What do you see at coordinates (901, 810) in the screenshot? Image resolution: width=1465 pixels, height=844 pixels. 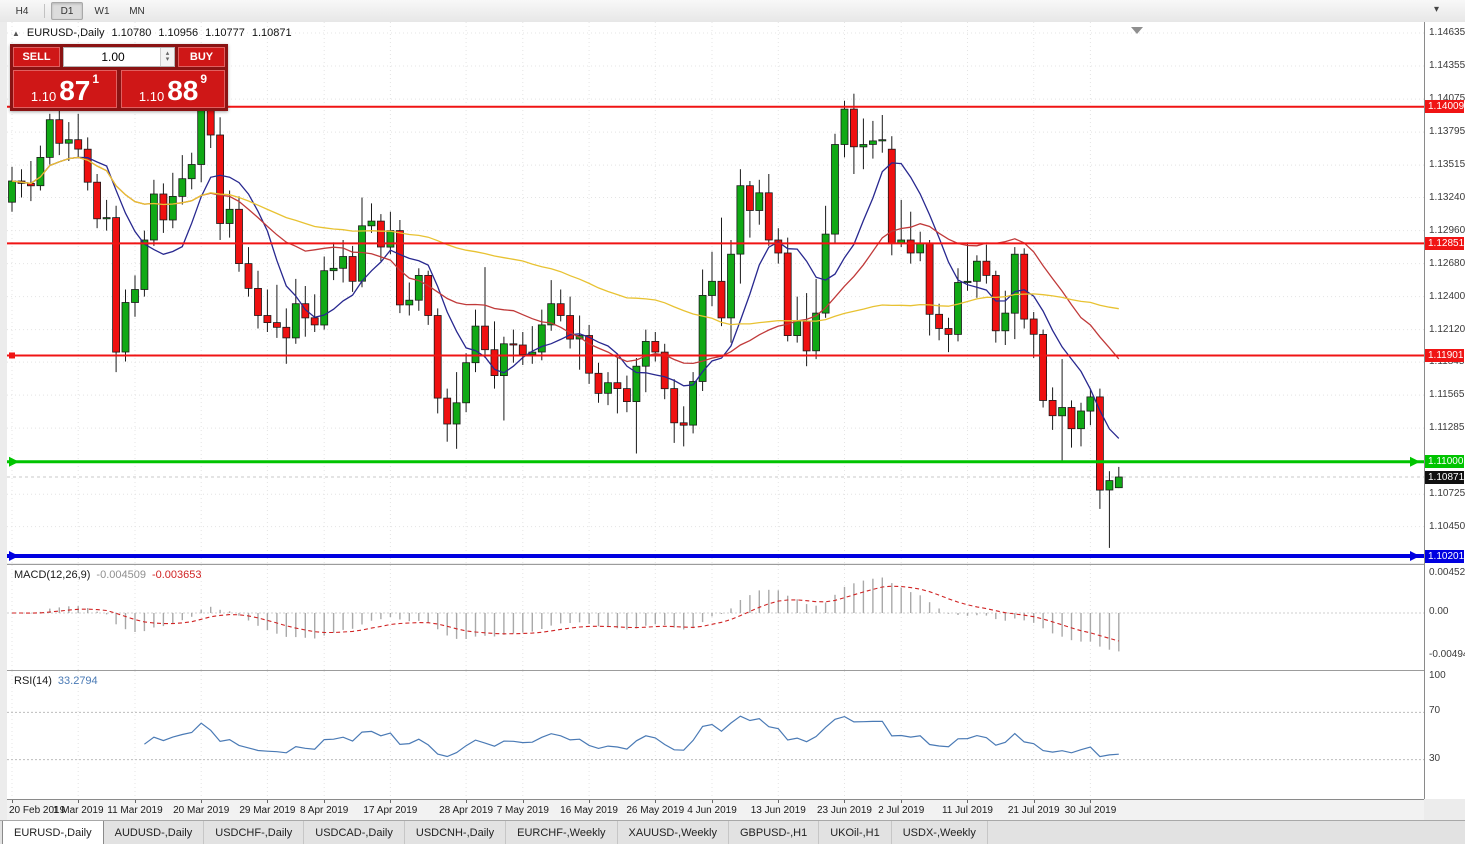 I see `time-axis-label: 2 Jul 2019` at bounding box center [901, 810].